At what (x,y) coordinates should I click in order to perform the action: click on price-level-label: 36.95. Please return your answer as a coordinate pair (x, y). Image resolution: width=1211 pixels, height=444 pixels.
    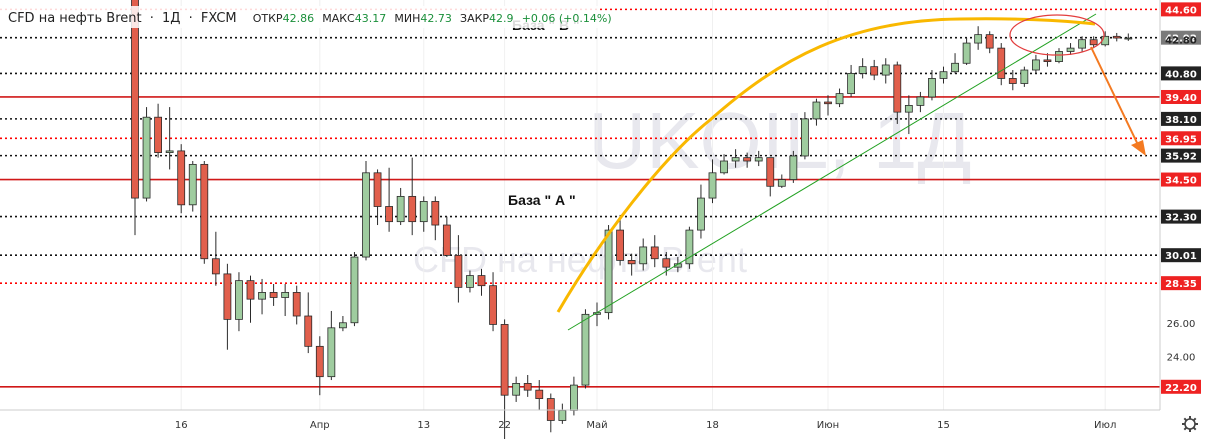
    Looking at the image, I should click on (1181, 139).